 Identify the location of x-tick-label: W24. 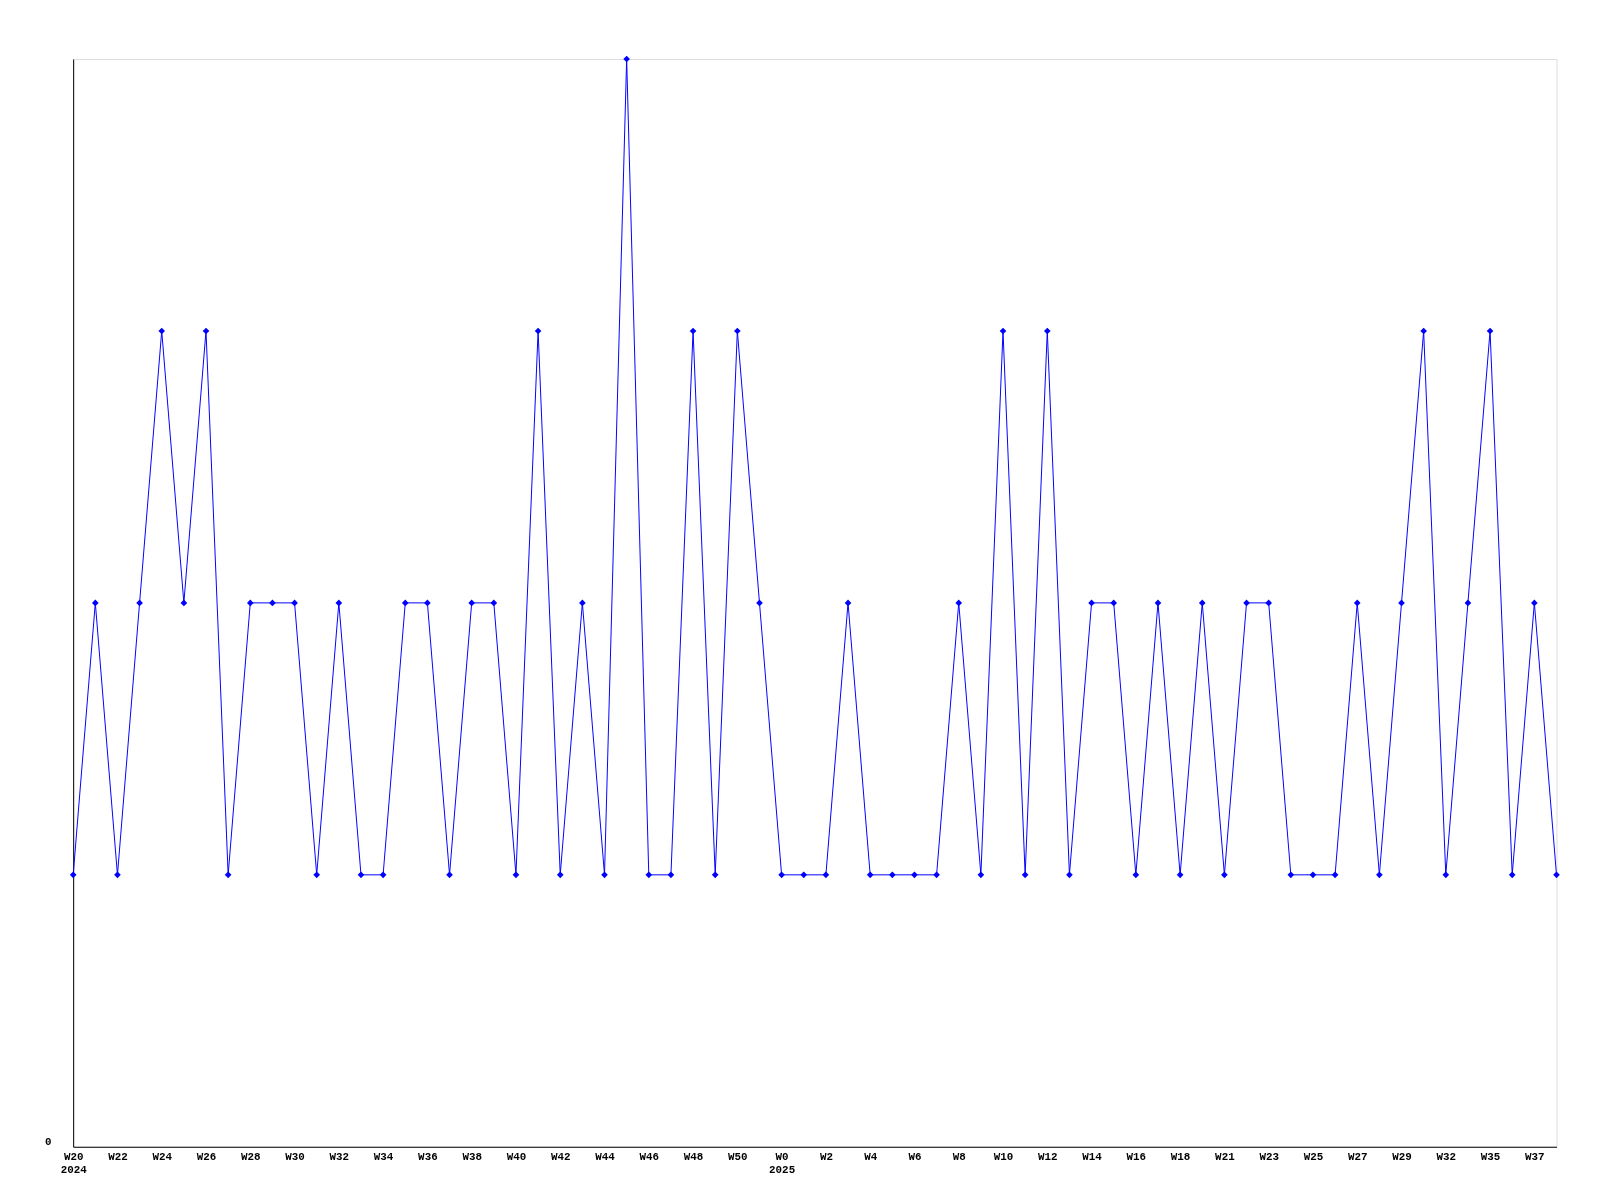
(162, 1157).